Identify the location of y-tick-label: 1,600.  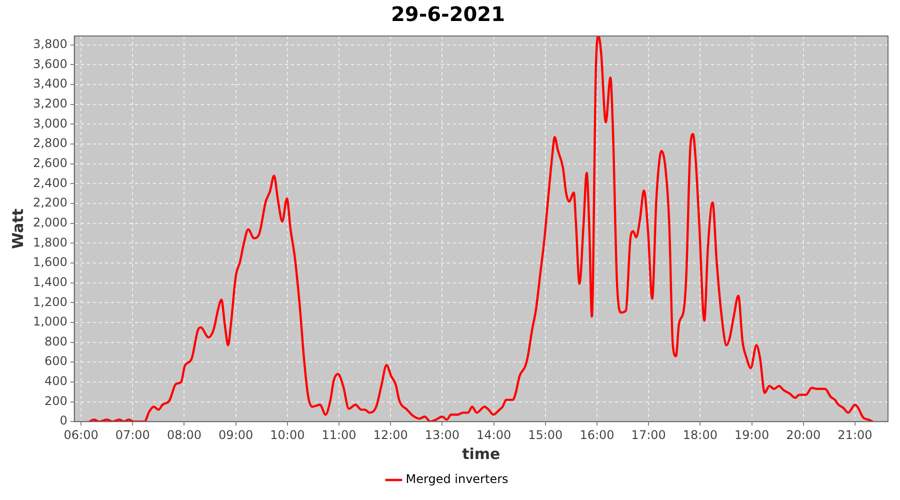
(50, 262).